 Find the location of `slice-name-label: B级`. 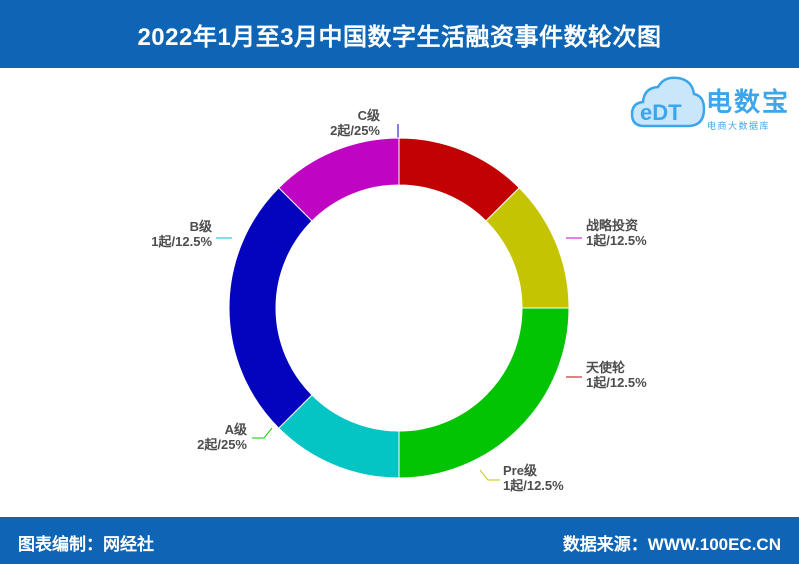

slice-name-label: B级 is located at coordinates (201, 226).